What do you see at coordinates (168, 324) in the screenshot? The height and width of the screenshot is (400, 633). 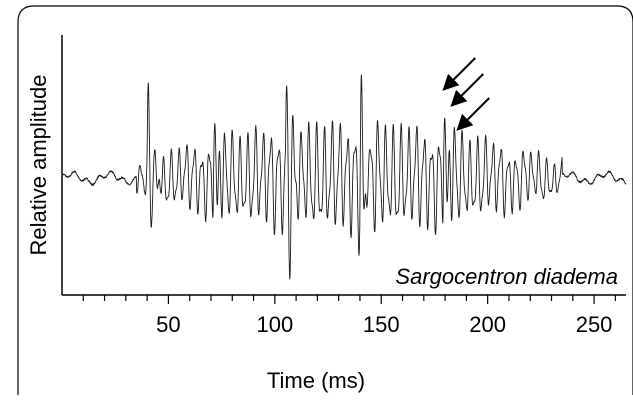 I see `x-tick-label: 50` at bounding box center [168, 324].